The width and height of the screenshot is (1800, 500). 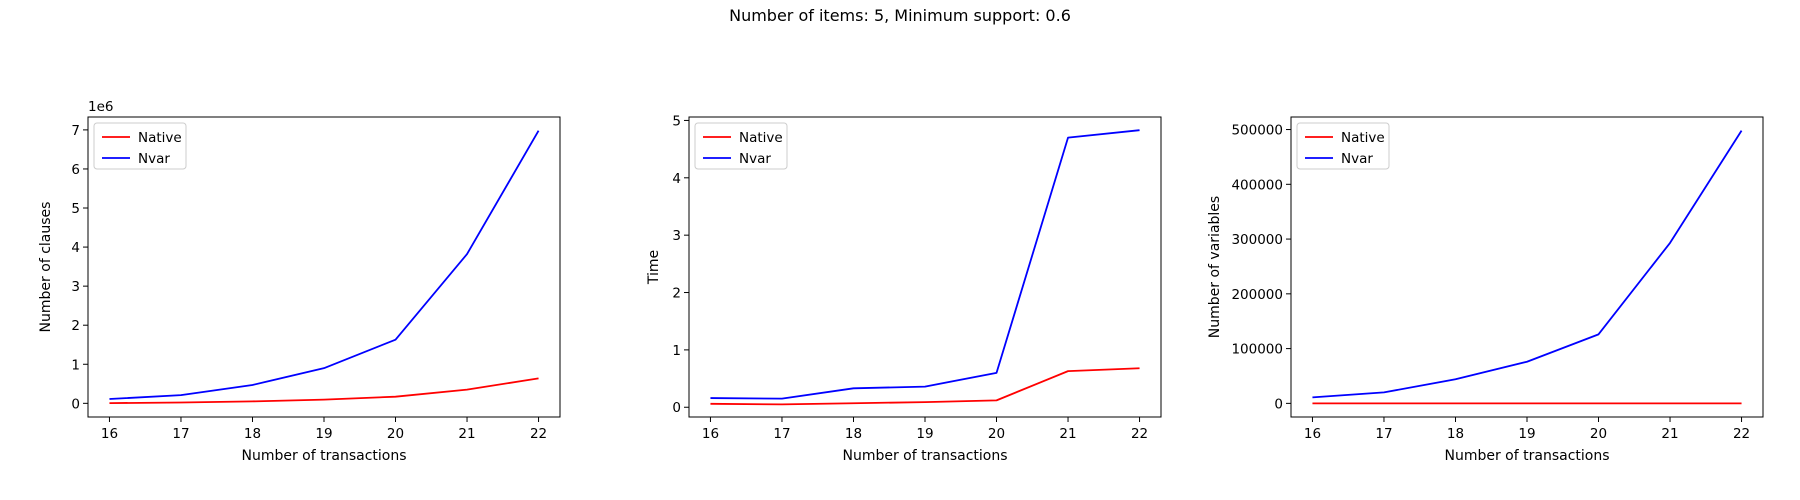 I want to click on figure-title: Number of items: 5, Minimum support: 0.6, so click(x=900, y=15).